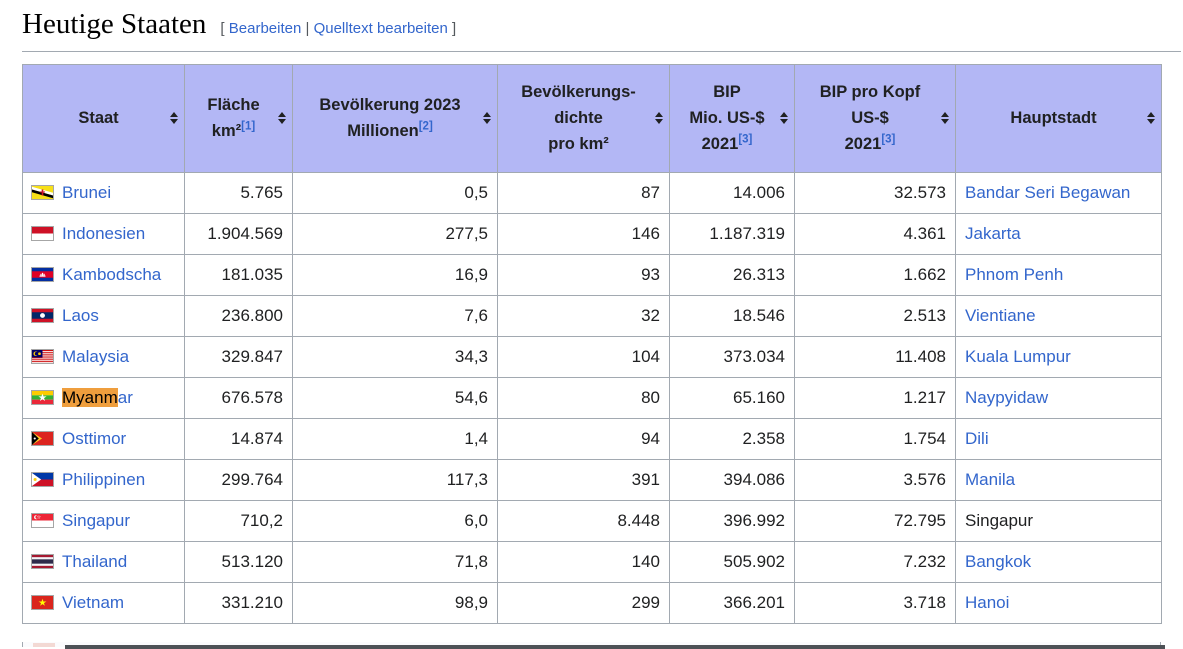  I want to click on section-edit-links: [ Bearbeiten | Quelltext bearbeiten ], so click(338, 28).